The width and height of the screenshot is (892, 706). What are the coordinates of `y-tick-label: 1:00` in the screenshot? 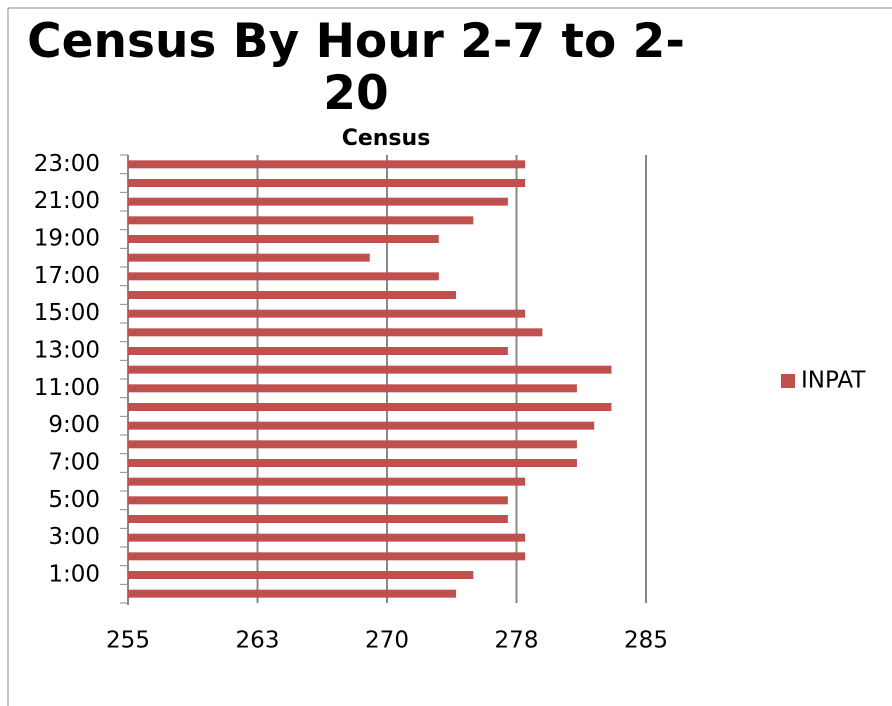 It's located at (74, 575).